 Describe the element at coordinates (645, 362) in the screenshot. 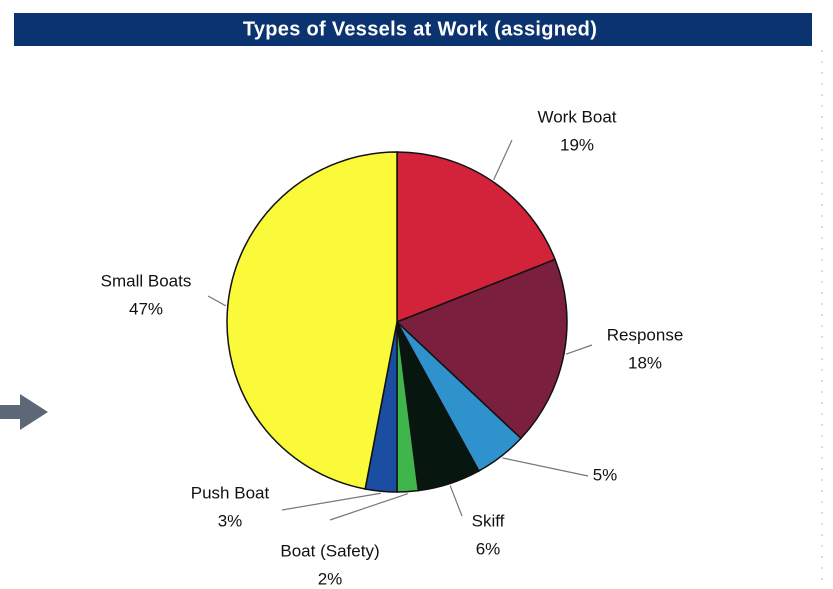

I see `slice-value: 18%` at that location.